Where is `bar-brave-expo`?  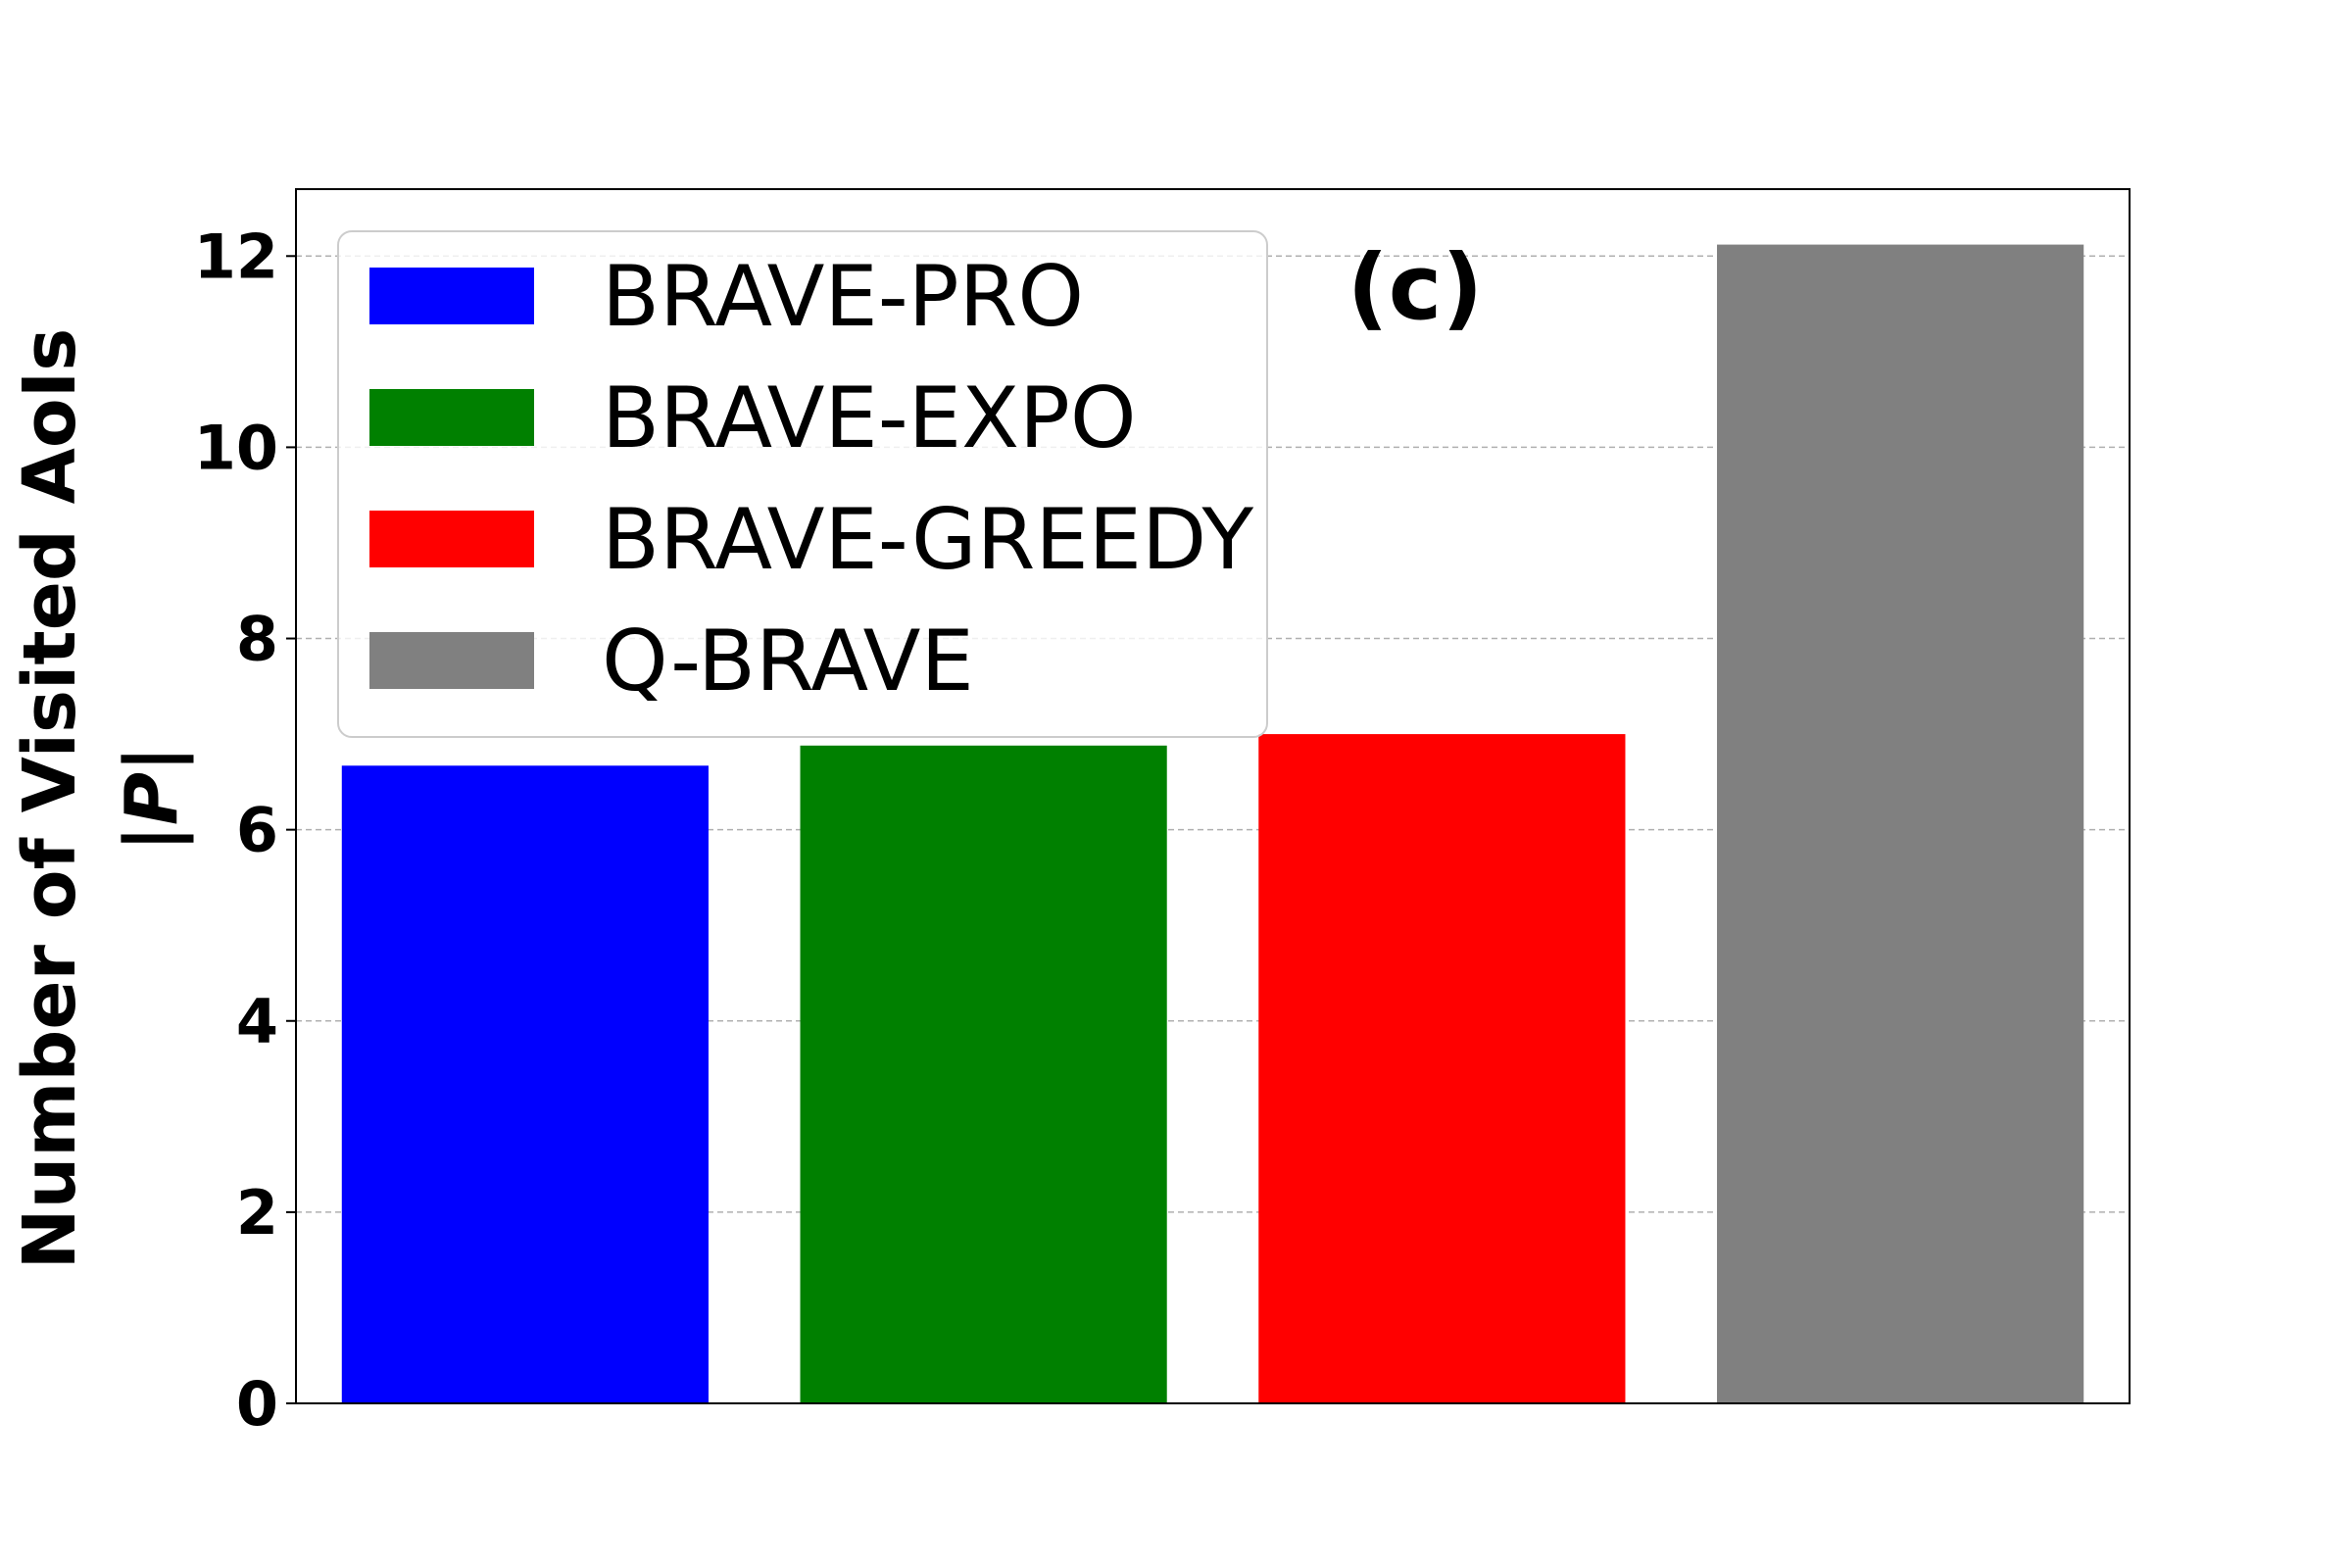 bar-brave-expo is located at coordinates (983, 1074).